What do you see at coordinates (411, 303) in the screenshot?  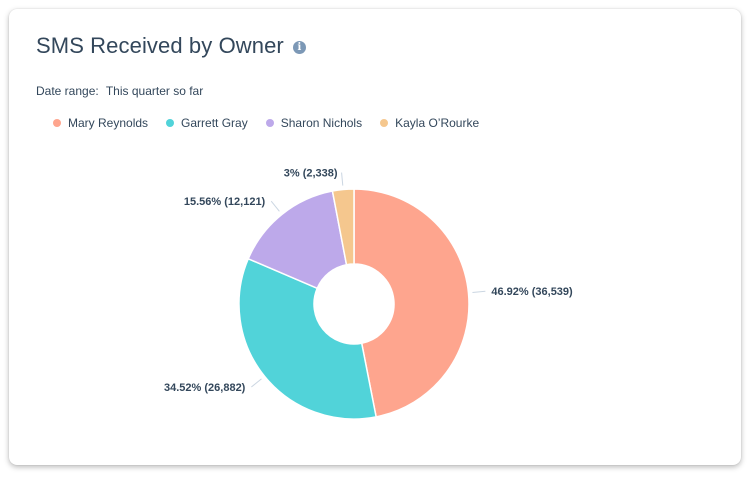 I see `slice-mary-reynolds` at bounding box center [411, 303].